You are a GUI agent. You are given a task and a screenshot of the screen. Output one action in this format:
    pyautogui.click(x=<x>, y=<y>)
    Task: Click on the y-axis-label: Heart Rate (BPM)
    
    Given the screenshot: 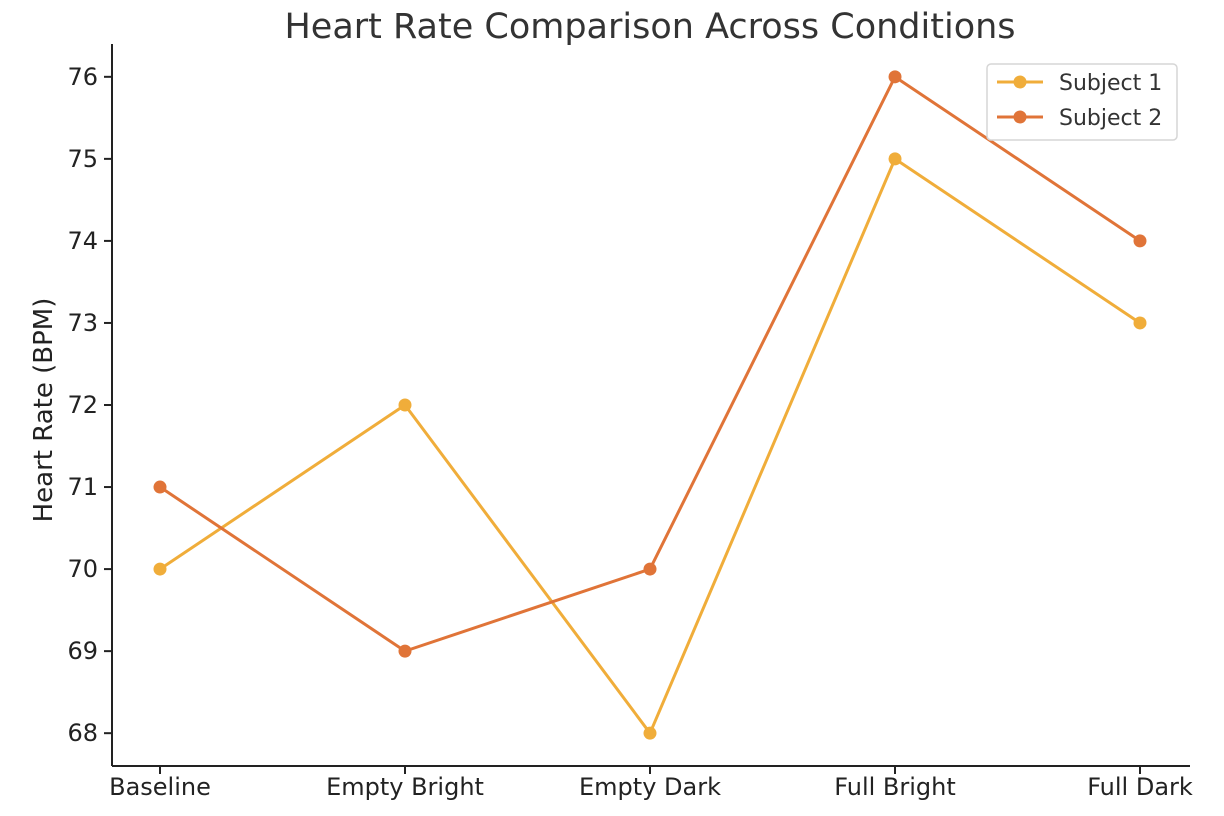 What is the action you would take?
    pyautogui.click(x=44, y=410)
    